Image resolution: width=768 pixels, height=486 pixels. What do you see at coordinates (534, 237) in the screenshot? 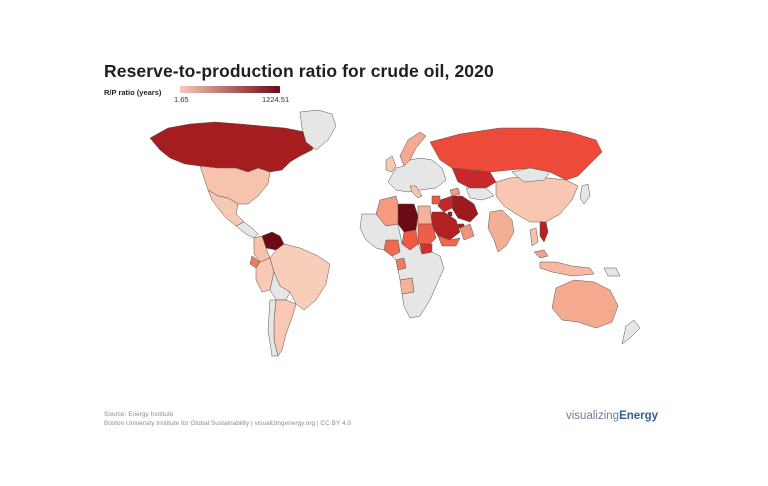
I see `country-thailand` at bounding box center [534, 237].